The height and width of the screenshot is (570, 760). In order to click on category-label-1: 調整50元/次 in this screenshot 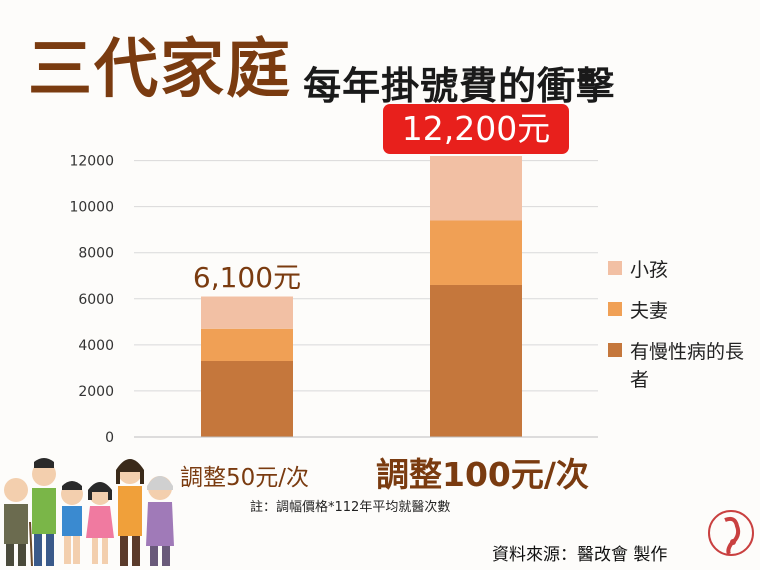, I will do `click(245, 478)`.